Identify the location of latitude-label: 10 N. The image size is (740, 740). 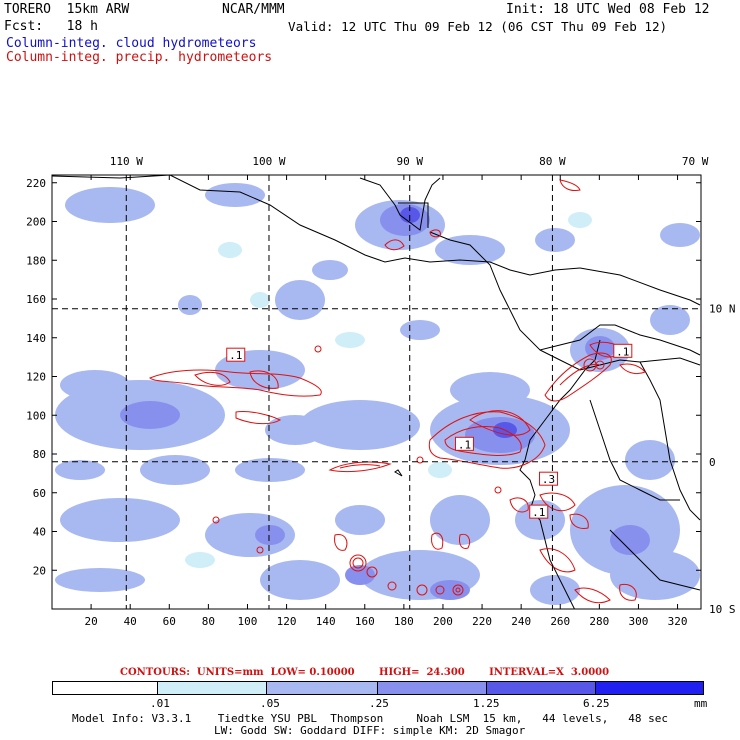
(722, 309).